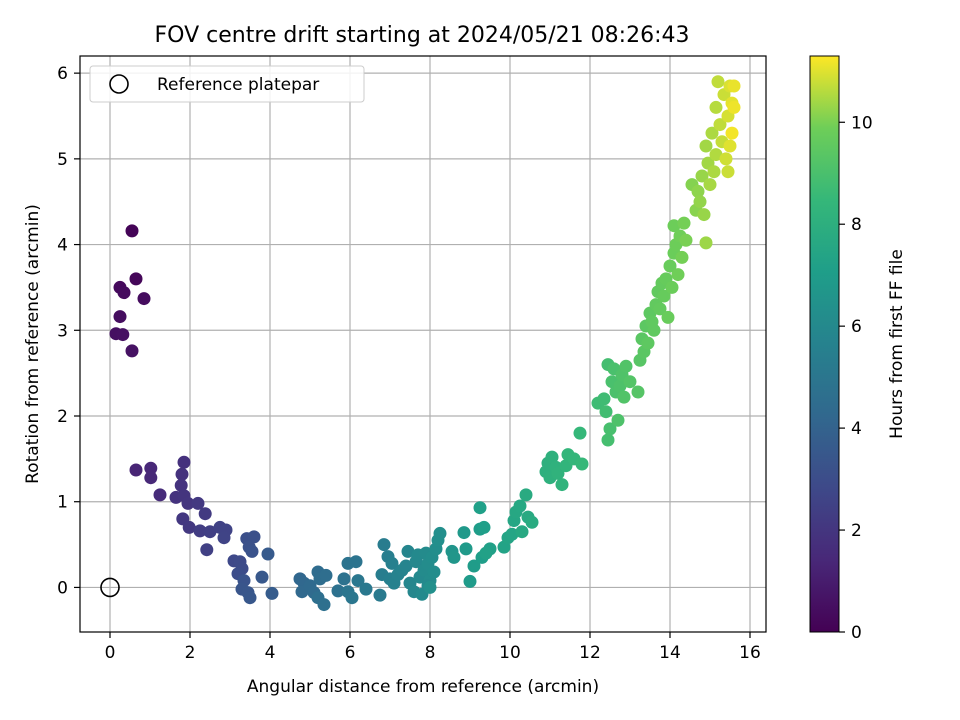 This screenshot has height=720, width=960. I want to click on colorbar-tick-label: 8, so click(856, 225).